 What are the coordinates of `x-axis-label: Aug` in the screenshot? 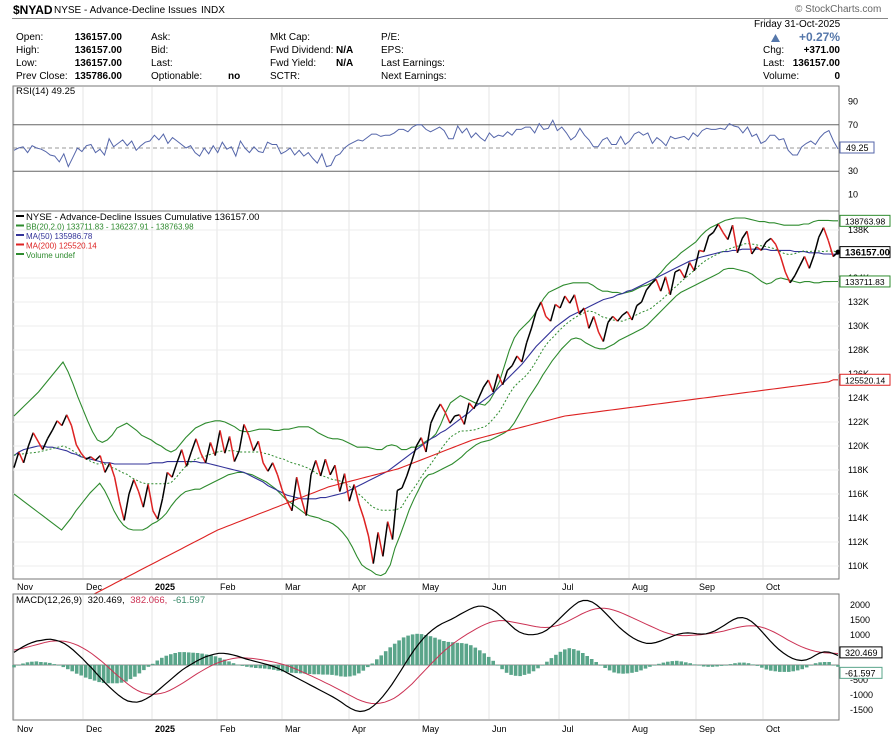 It's located at (640, 729).